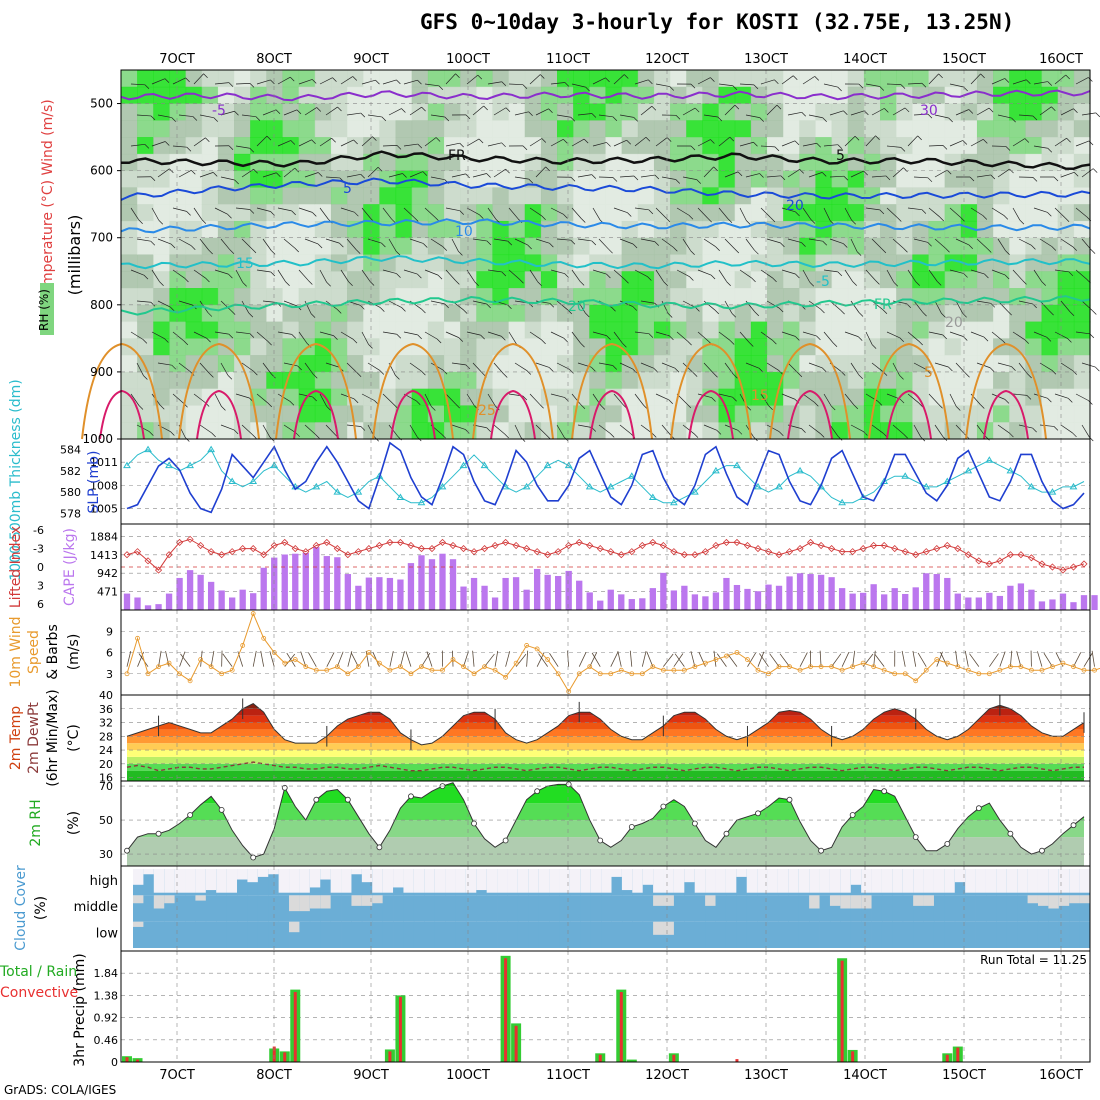 The height and width of the screenshot is (1100, 1100). What do you see at coordinates (605, 747) in the screenshot?
I see `temp-band` at bounding box center [605, 747].